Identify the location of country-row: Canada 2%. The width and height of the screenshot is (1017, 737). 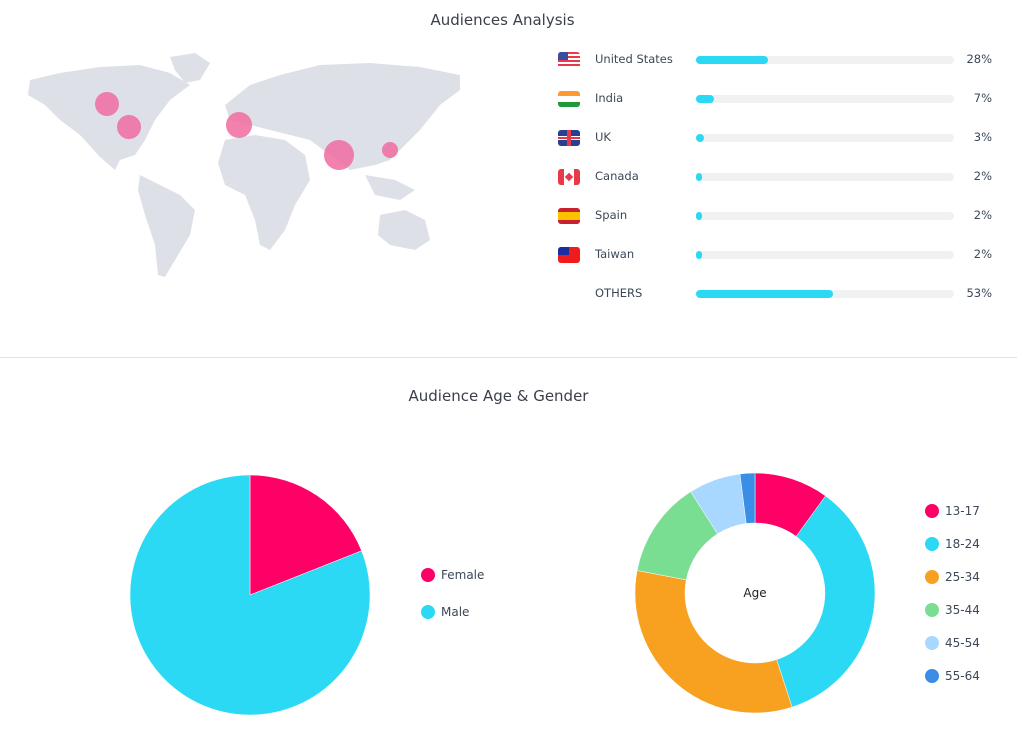
(776, 177).